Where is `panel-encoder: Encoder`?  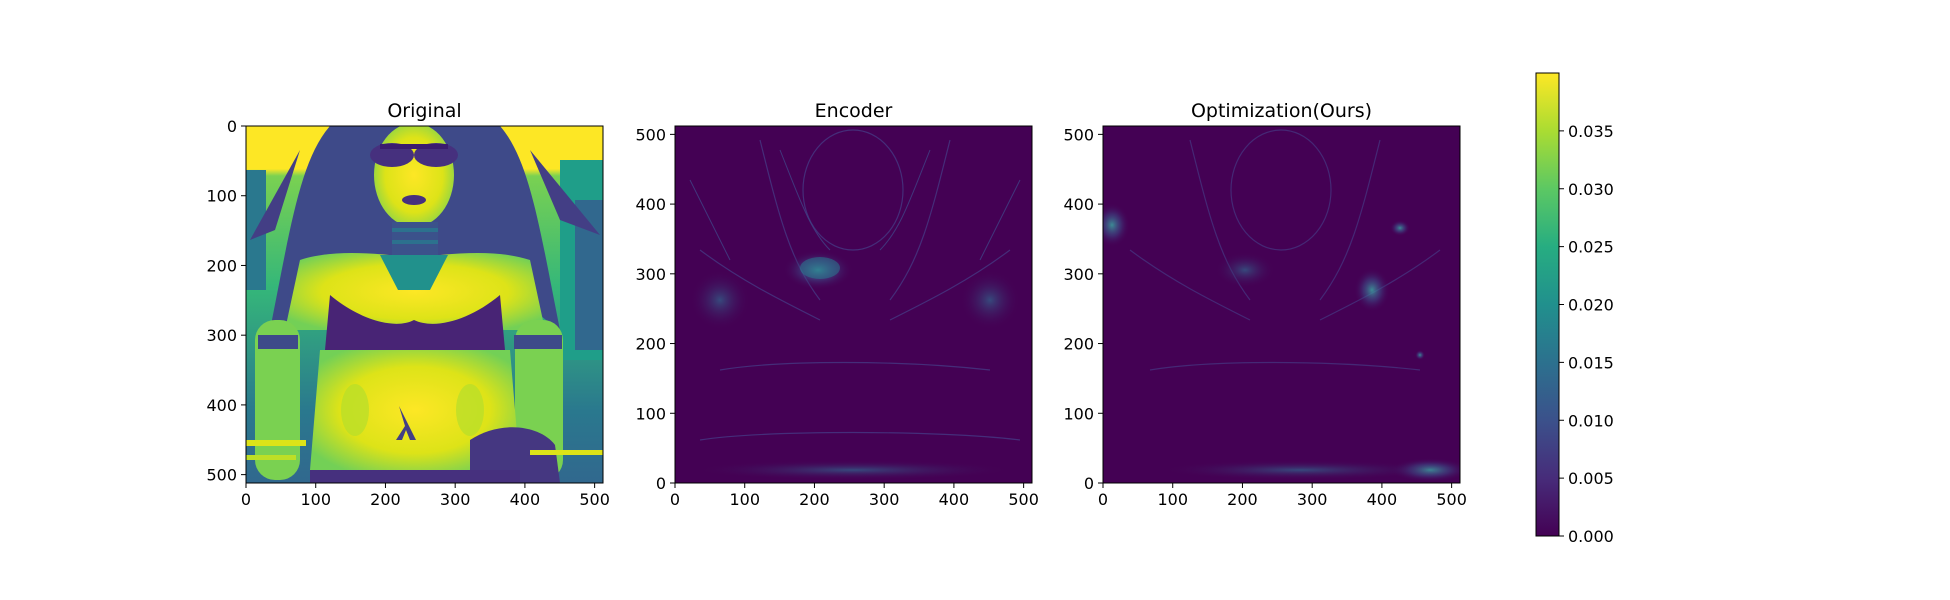 panel-encoder: Encoder is located at coordinates (836, 304).